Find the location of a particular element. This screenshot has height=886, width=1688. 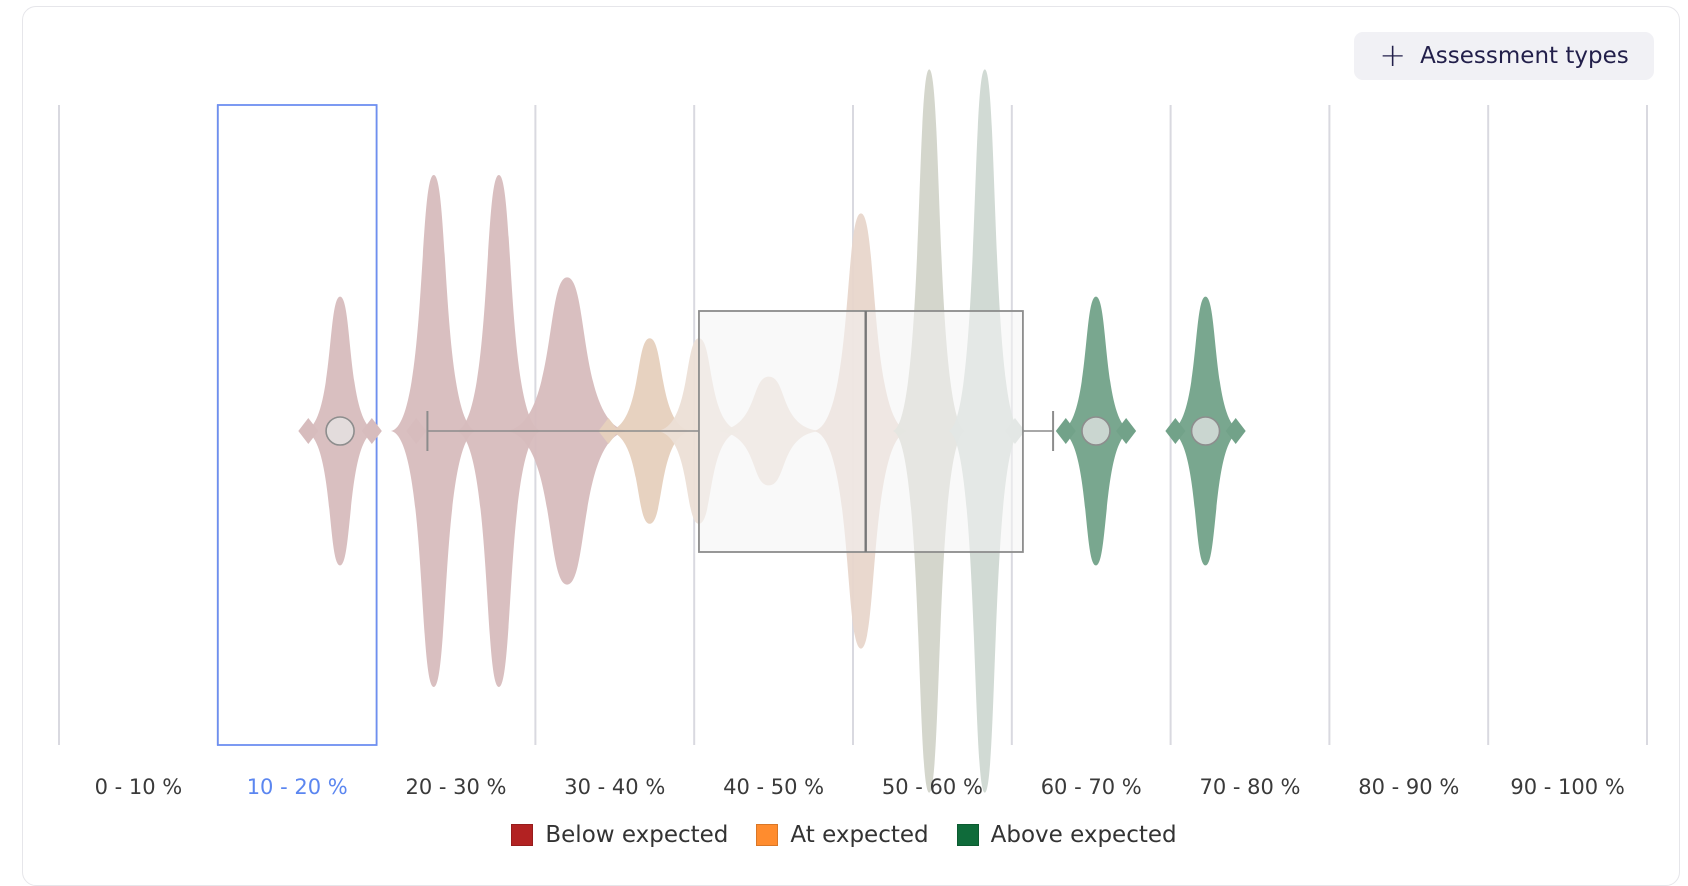

plus-icon: + is located at coordinates (1393, 54).